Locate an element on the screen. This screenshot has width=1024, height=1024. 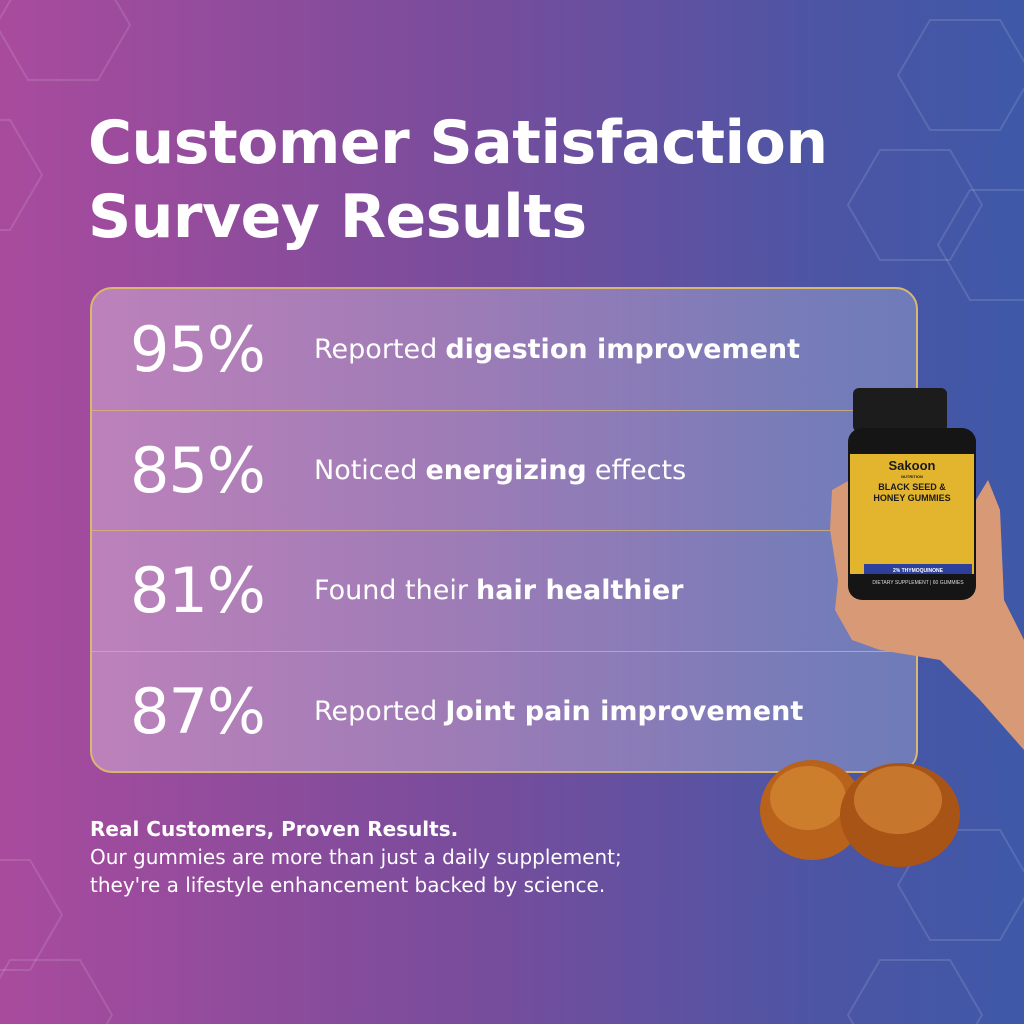
strength: 2% THYMOQUINONE is located at coordinates (918, 571).